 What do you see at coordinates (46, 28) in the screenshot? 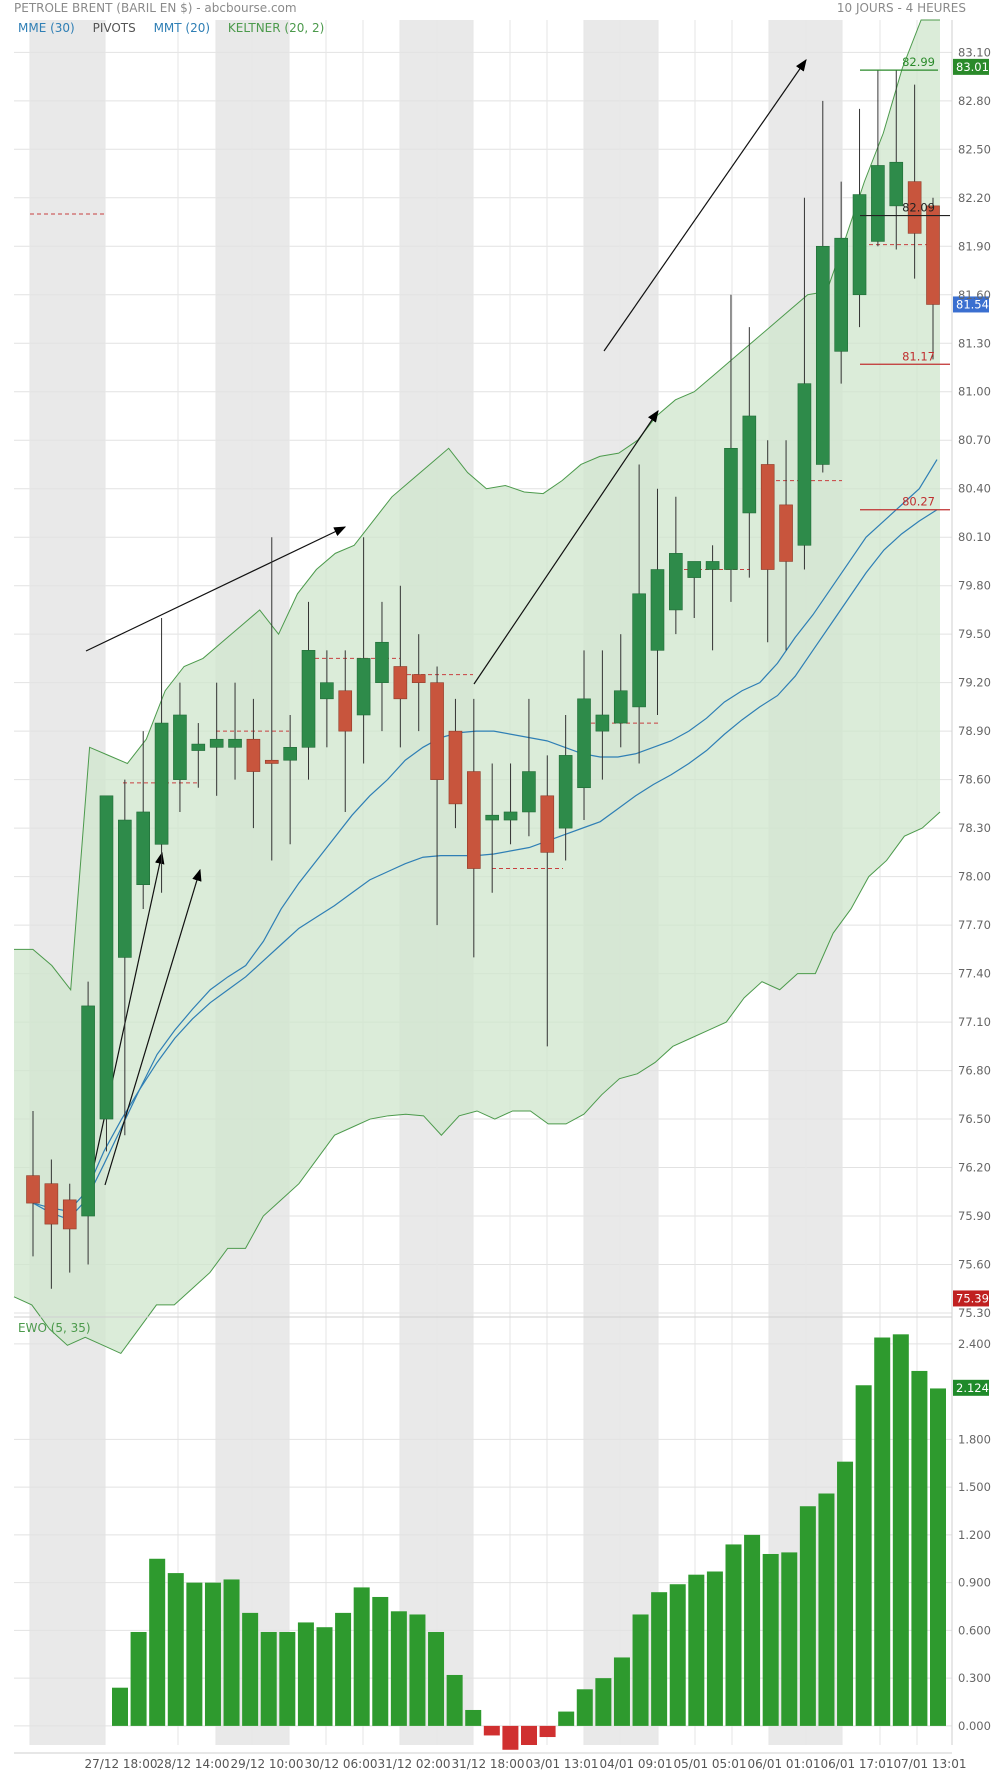
I see `legend-mme: MME (30)` at bounding box center [46, 28].